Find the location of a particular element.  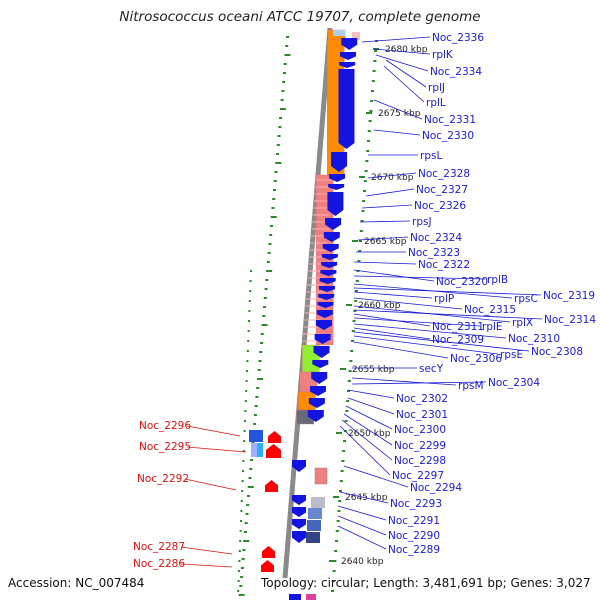

gene-label: Noc_2331 is located at coordinates (450, 120).